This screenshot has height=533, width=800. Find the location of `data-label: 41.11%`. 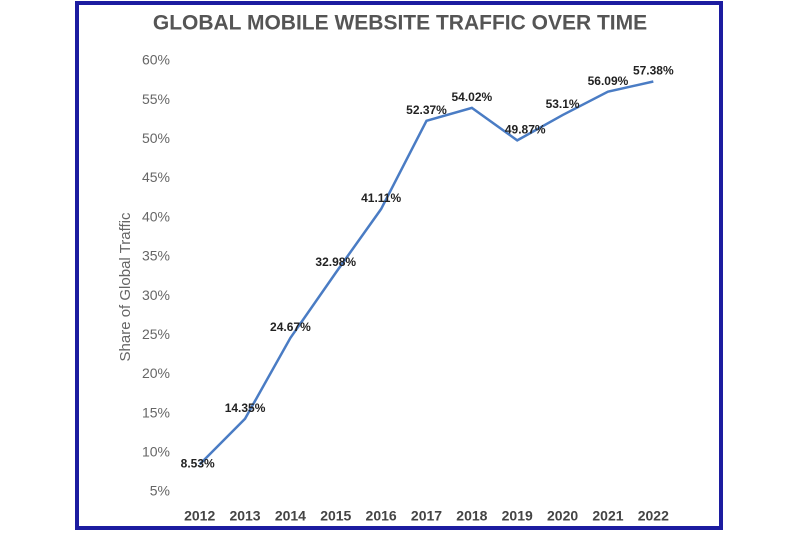

data-label: 41.11% is located at coordinates (381, 198).